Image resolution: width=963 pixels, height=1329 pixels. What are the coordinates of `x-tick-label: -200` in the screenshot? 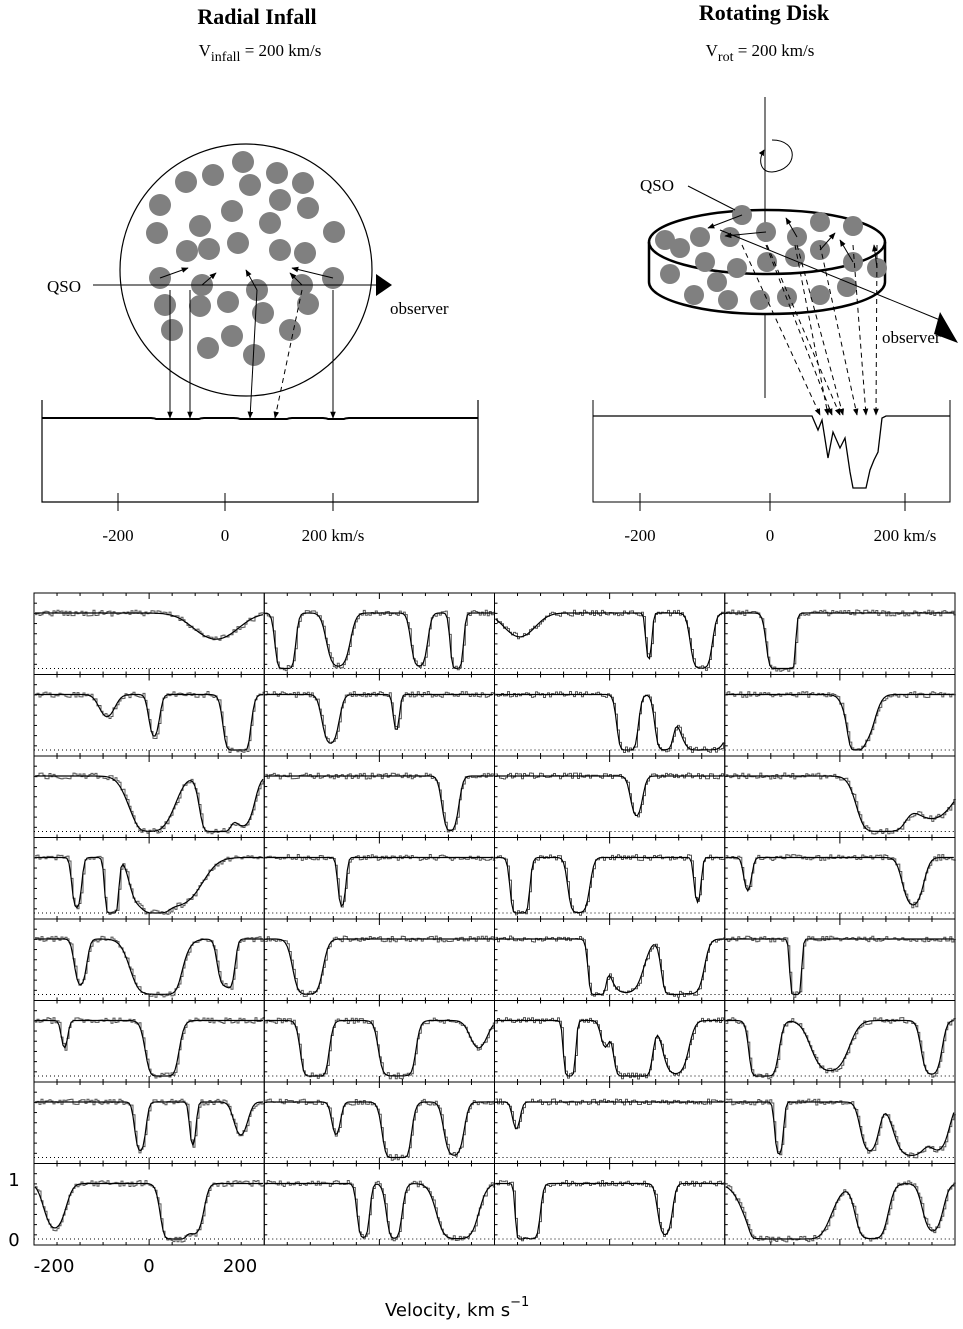 It's located at (54, 1266).